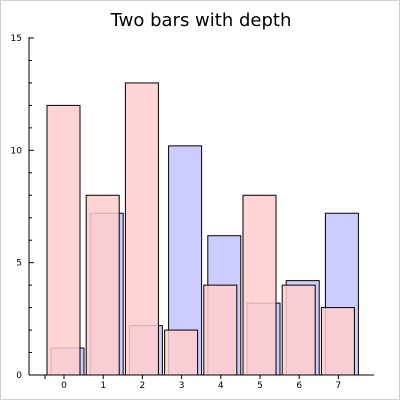  Describe the element at coordinates (19, 376) in the screenshot. I see `y-tick-label-0: 0` at that location.